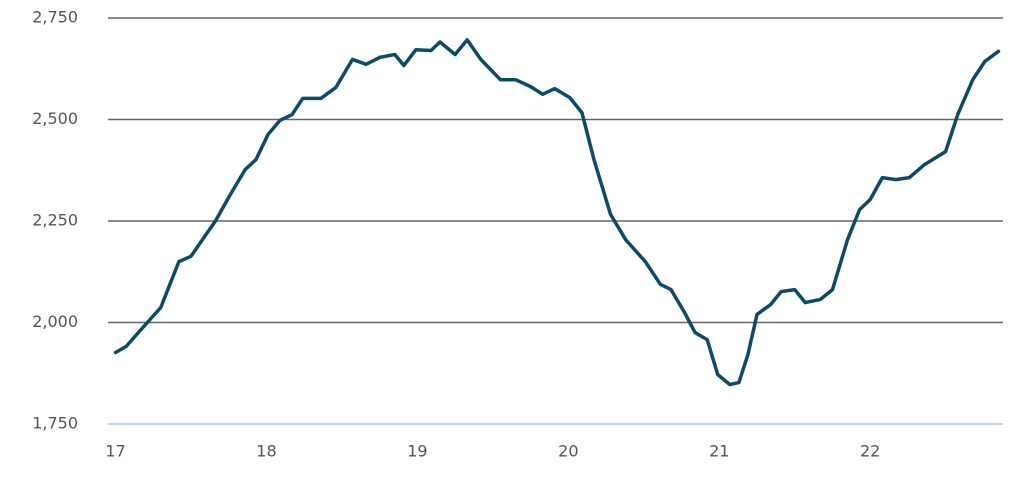 The height and width of the screenshot is (501, 1024). Describe the element at coordinates (55, 423) in the screenshot. I see `y-tick-label: 1,750` at that location.